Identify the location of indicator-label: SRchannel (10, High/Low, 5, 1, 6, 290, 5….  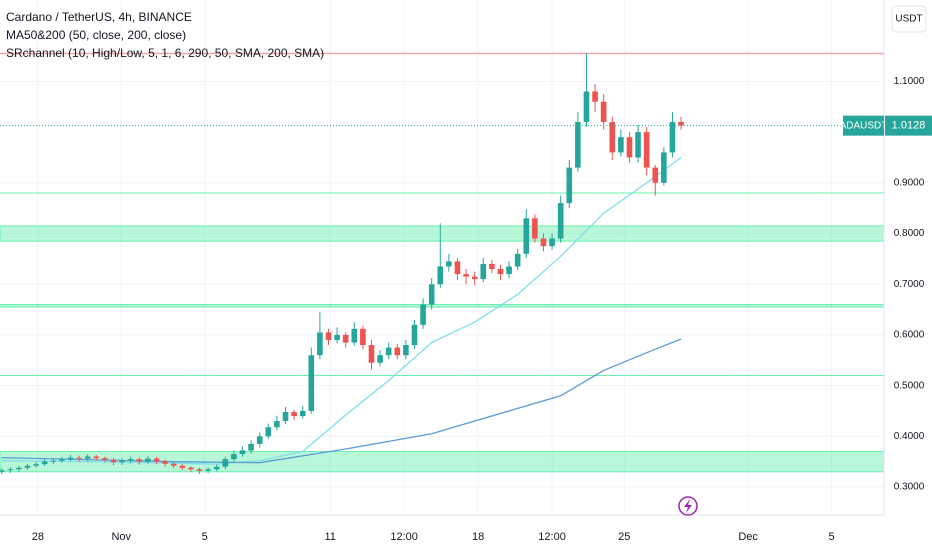
(165, 53).